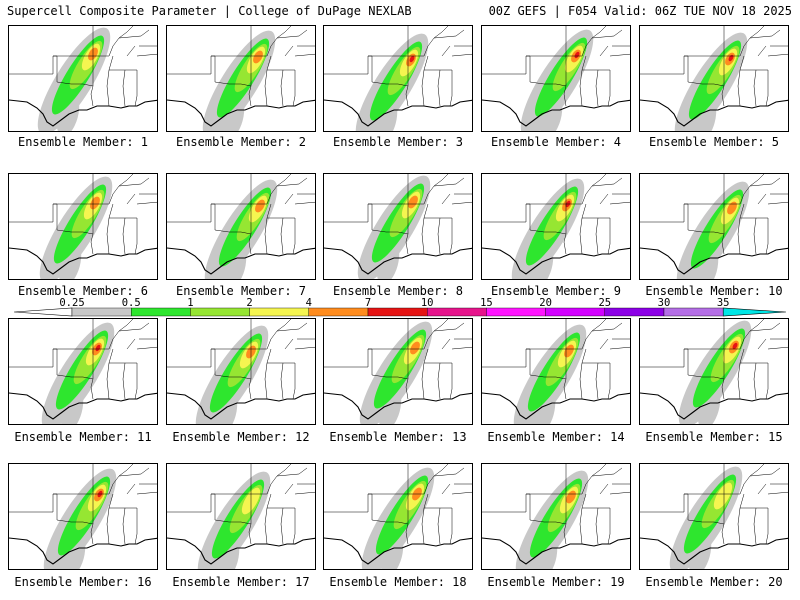  I want to click on ensemble-member-label: Ensemble Member: 18, so click(398, 582).